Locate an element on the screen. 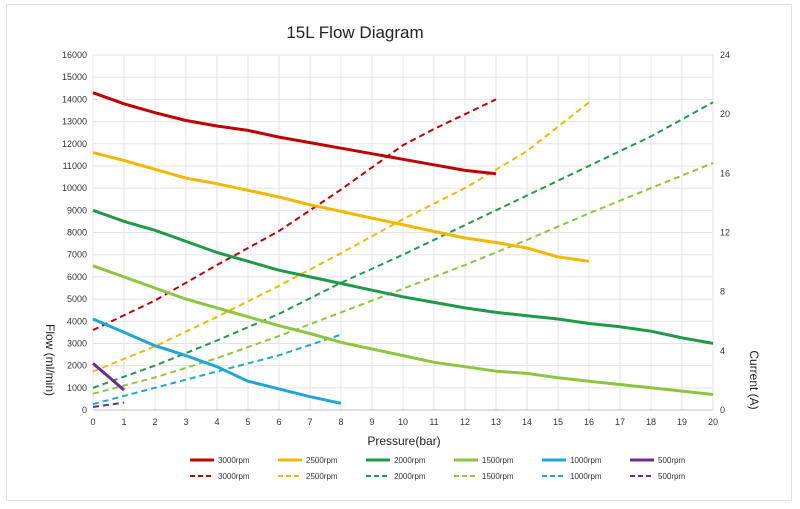 This screenshot has width=800, height=509. x-tick-labels: 0 1 2 3 4 5 6 7 8 9 10 11 12 13 14 15 16 17 18 19 20 is located at coordinates (404, 422).